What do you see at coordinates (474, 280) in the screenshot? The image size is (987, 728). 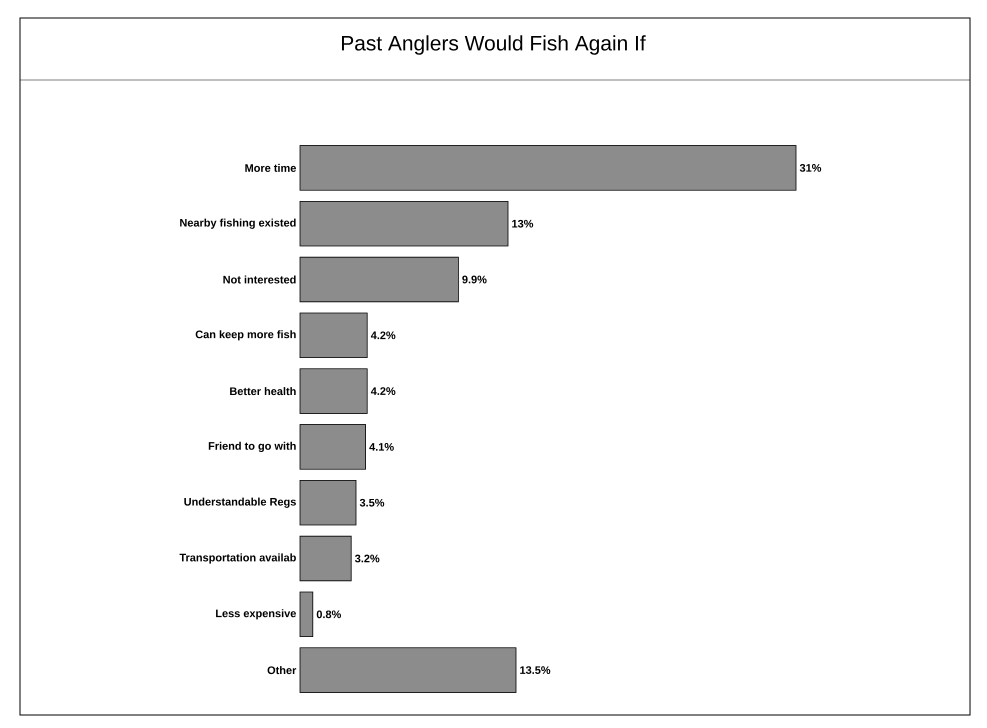 I see `data-label: 9.9%` at bounding box center [474, 280].